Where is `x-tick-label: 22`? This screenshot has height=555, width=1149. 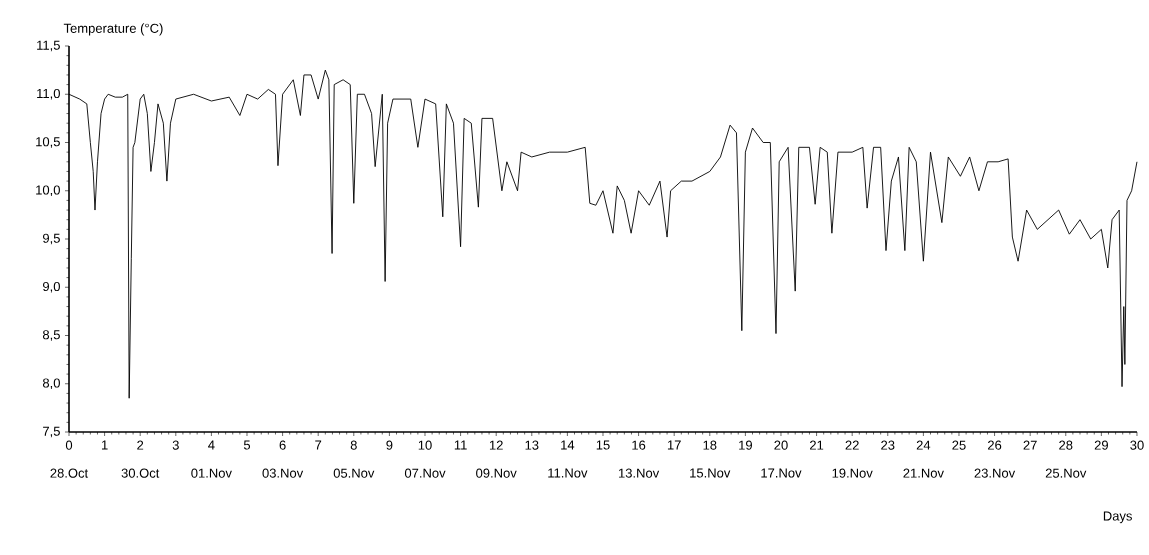 x-tick-label: 22 is located at coordinates (852, 445).